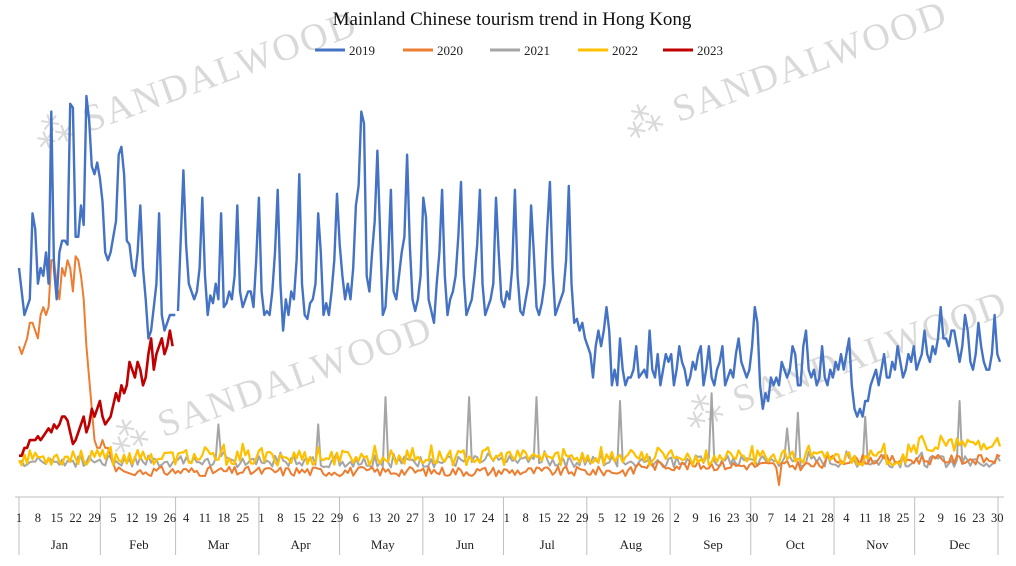 Image resolution: width=1016 pixels, height=566 pixels. What do you see at coordinates (383, 544) in the screenshot?
I see `x-month-label: May` at bounding box center [383, 544].